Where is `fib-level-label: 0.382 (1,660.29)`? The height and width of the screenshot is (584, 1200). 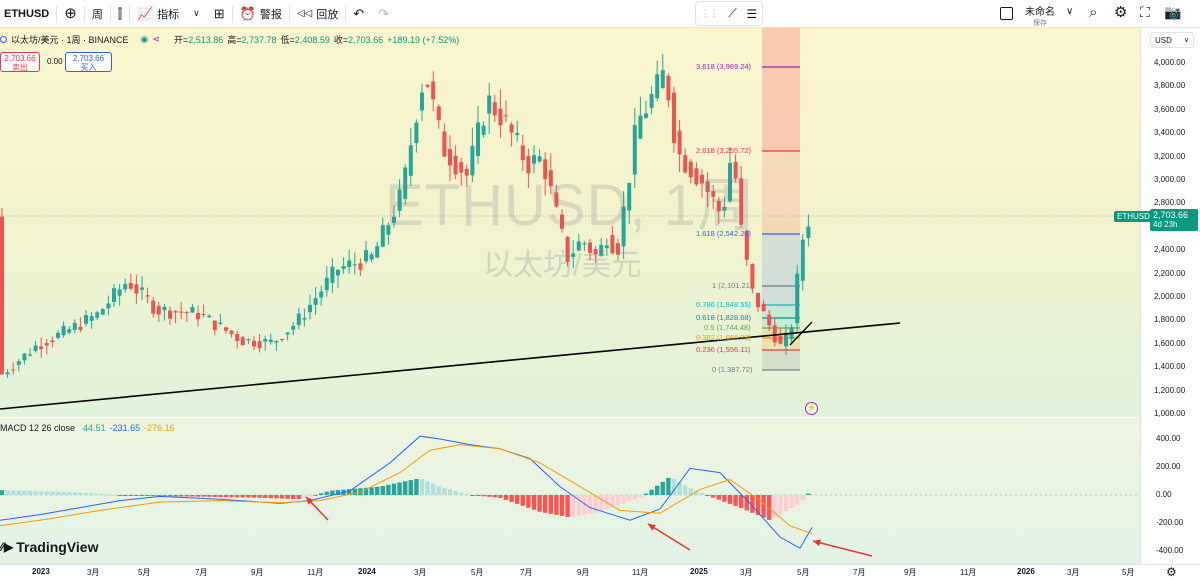 fib-level-label: 0.382 (1,660.29) is located at coordinates (724, 337).